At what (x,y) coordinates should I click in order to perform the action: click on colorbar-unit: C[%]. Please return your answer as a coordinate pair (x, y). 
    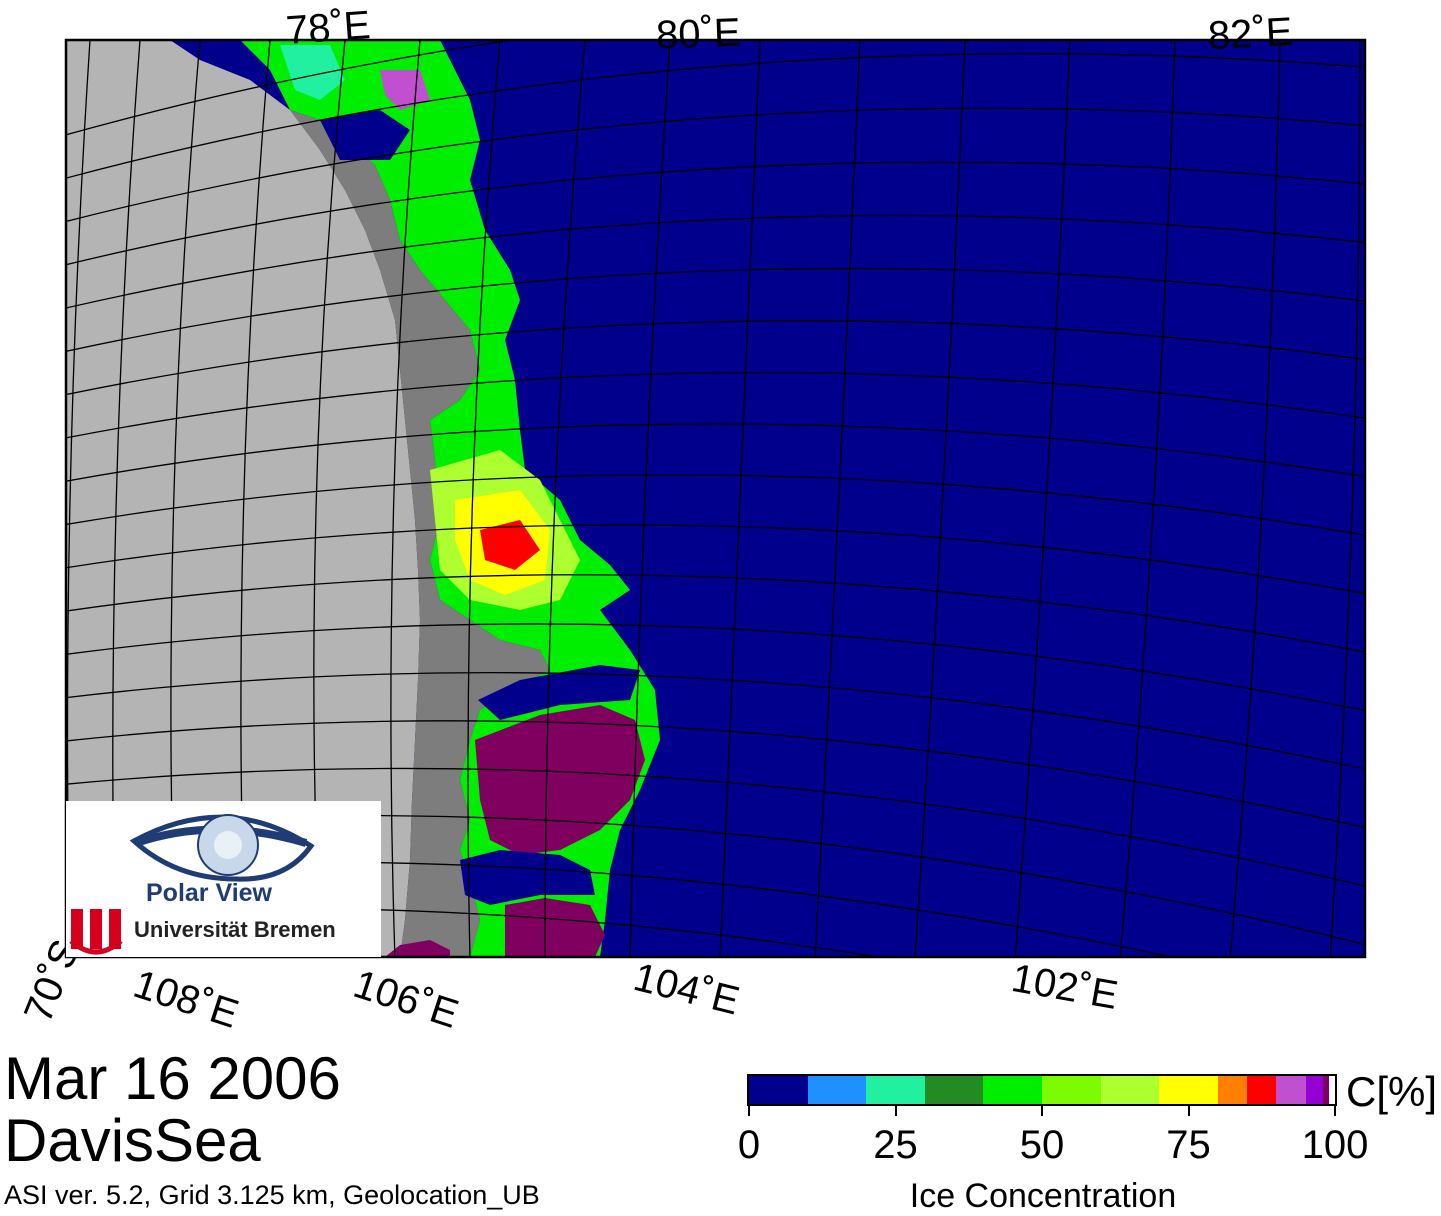
    Looking at the image, I should click on (1391, 1092).